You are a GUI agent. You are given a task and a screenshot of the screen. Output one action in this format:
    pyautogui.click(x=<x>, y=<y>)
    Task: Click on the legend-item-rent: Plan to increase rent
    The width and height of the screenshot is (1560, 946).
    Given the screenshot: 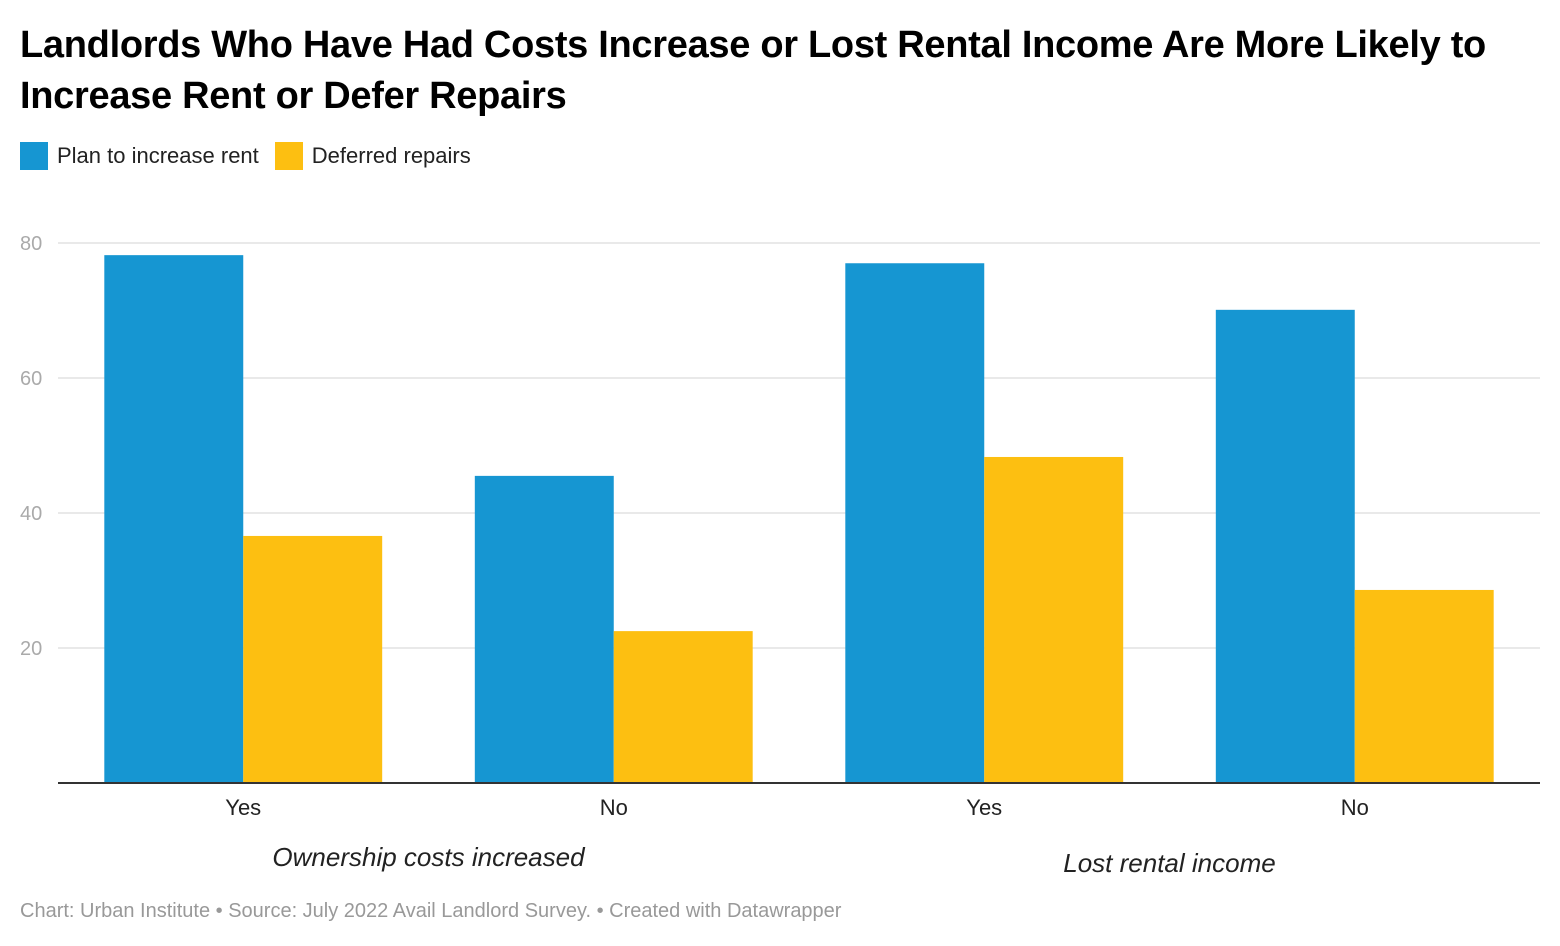 What is the action you would take?
    pyautogui.click(x=139, y=156)
    